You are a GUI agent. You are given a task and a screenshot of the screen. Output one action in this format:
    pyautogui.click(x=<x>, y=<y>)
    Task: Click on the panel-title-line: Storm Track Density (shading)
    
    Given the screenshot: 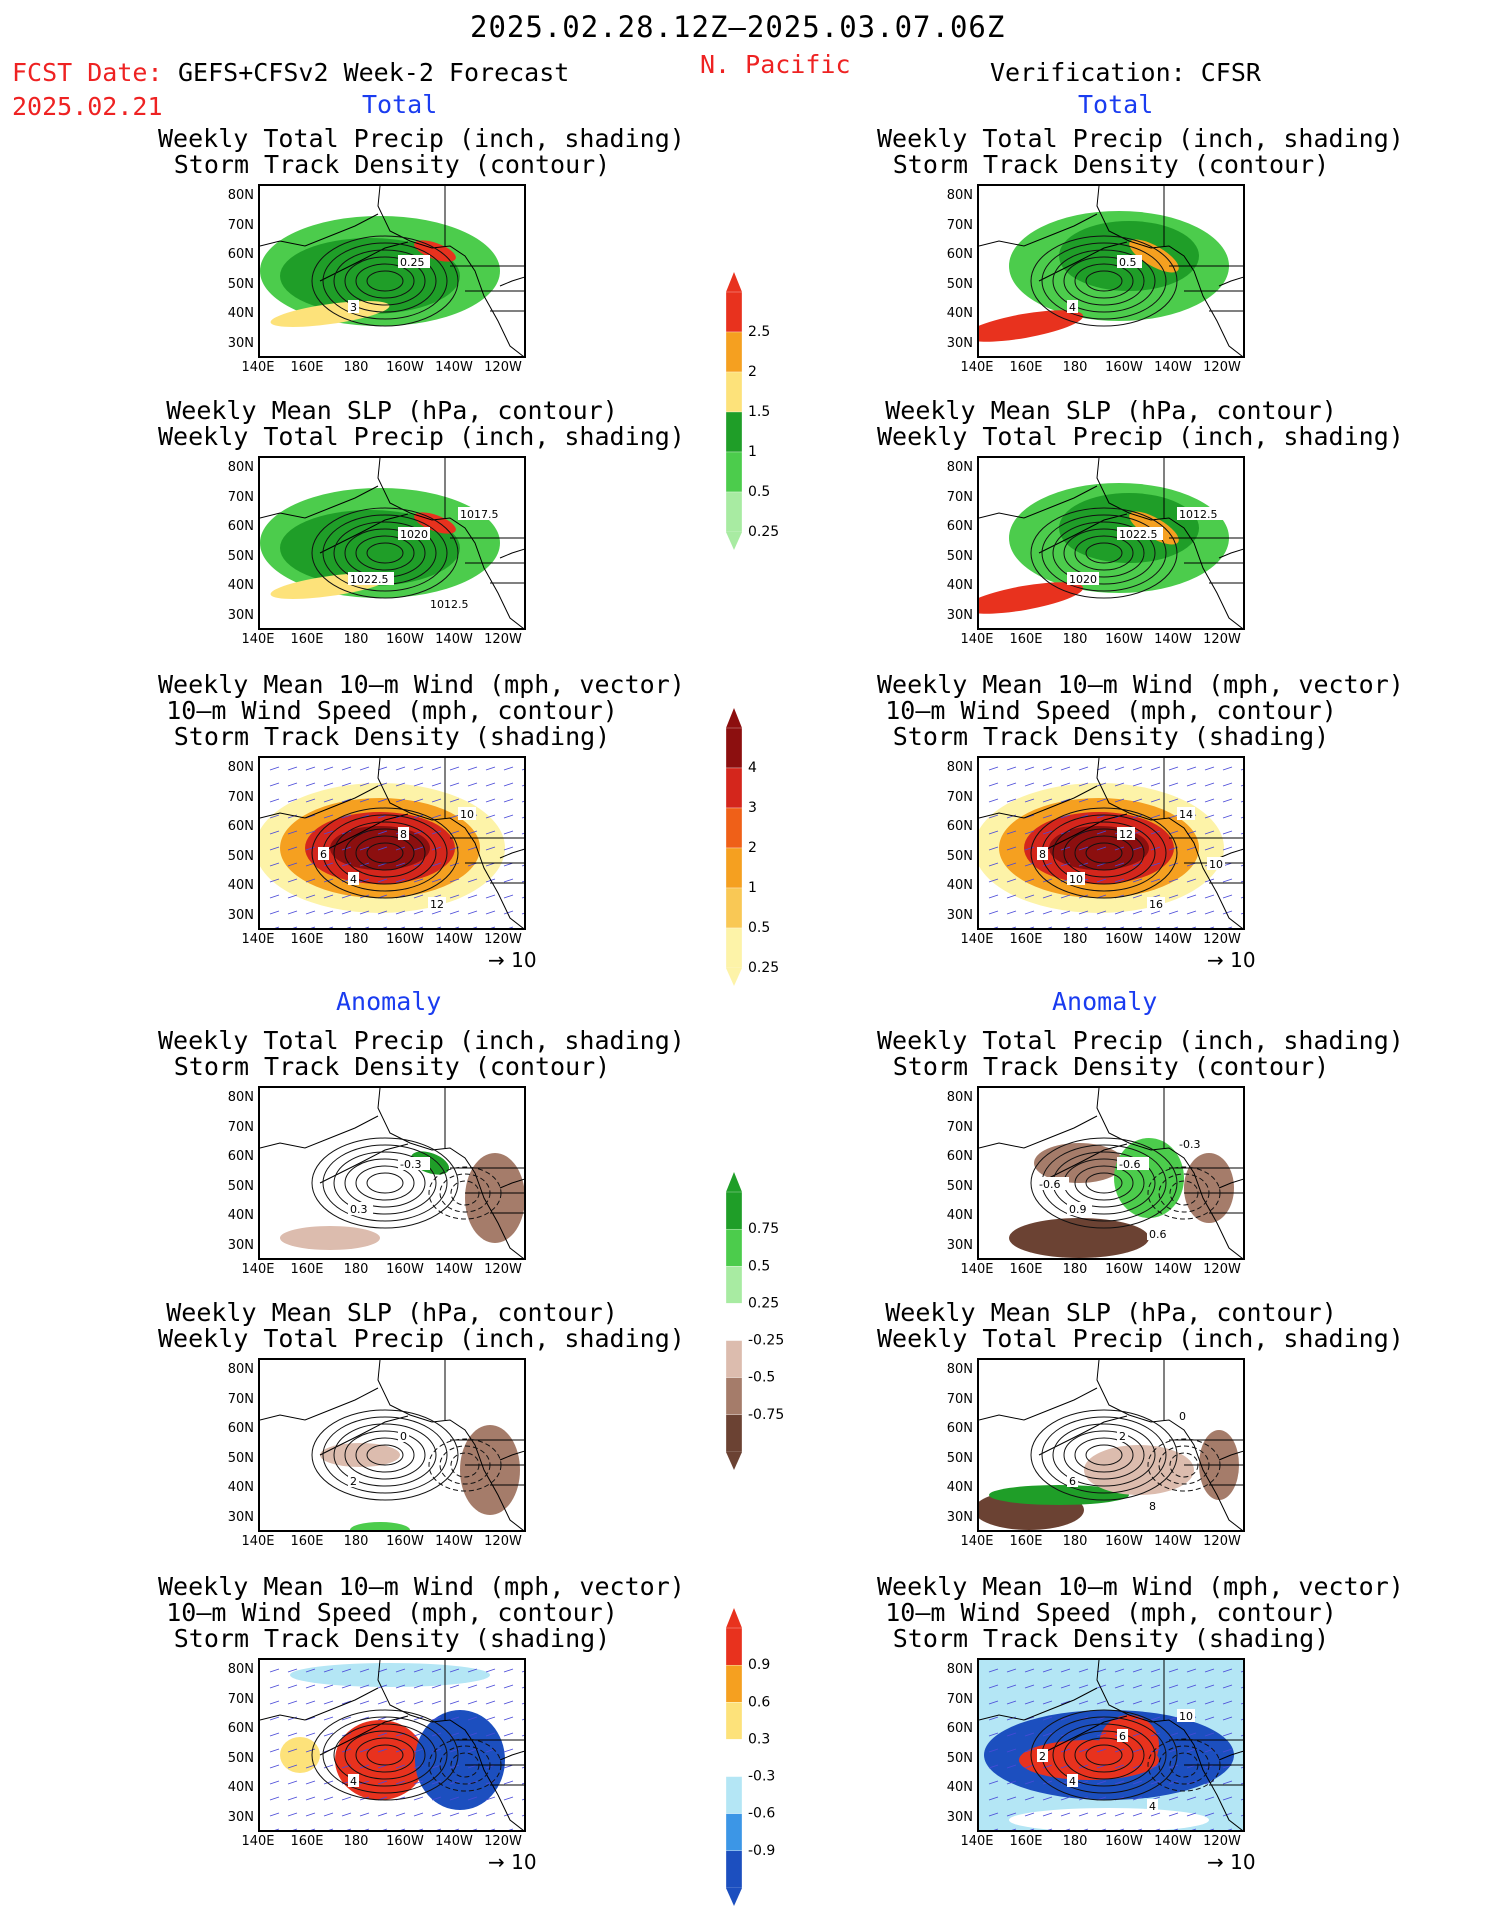 What is the action you would take?
    pyautogui.click(x=1111, y=1638)
    